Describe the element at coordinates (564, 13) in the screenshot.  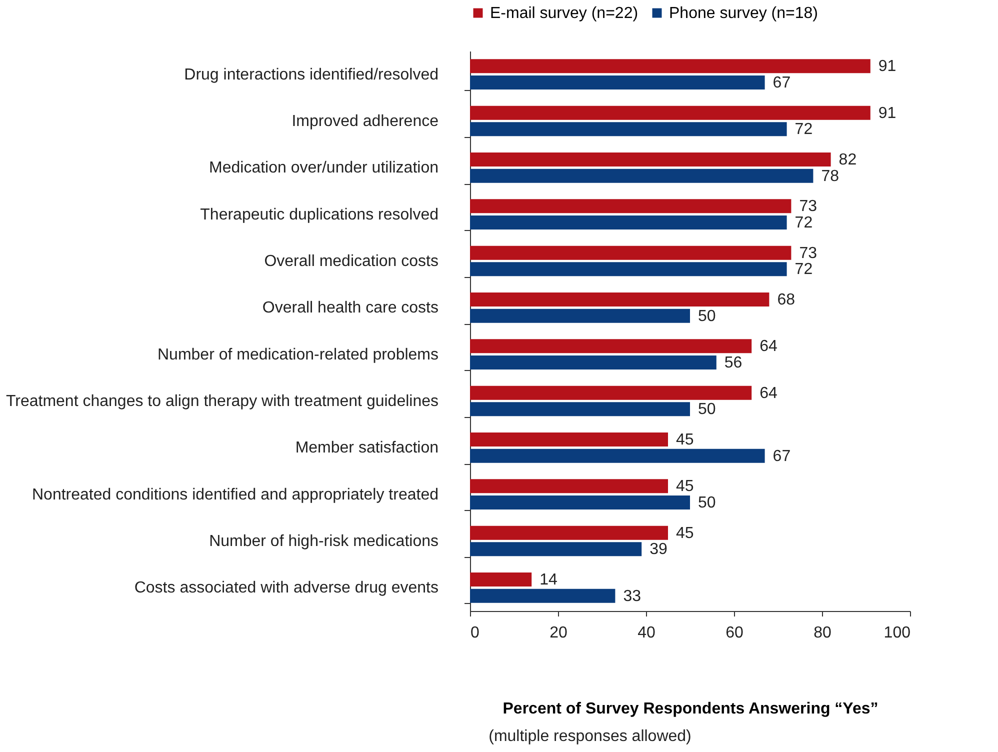
I see `legend-label: E-mail survey (n=22)` at that location.